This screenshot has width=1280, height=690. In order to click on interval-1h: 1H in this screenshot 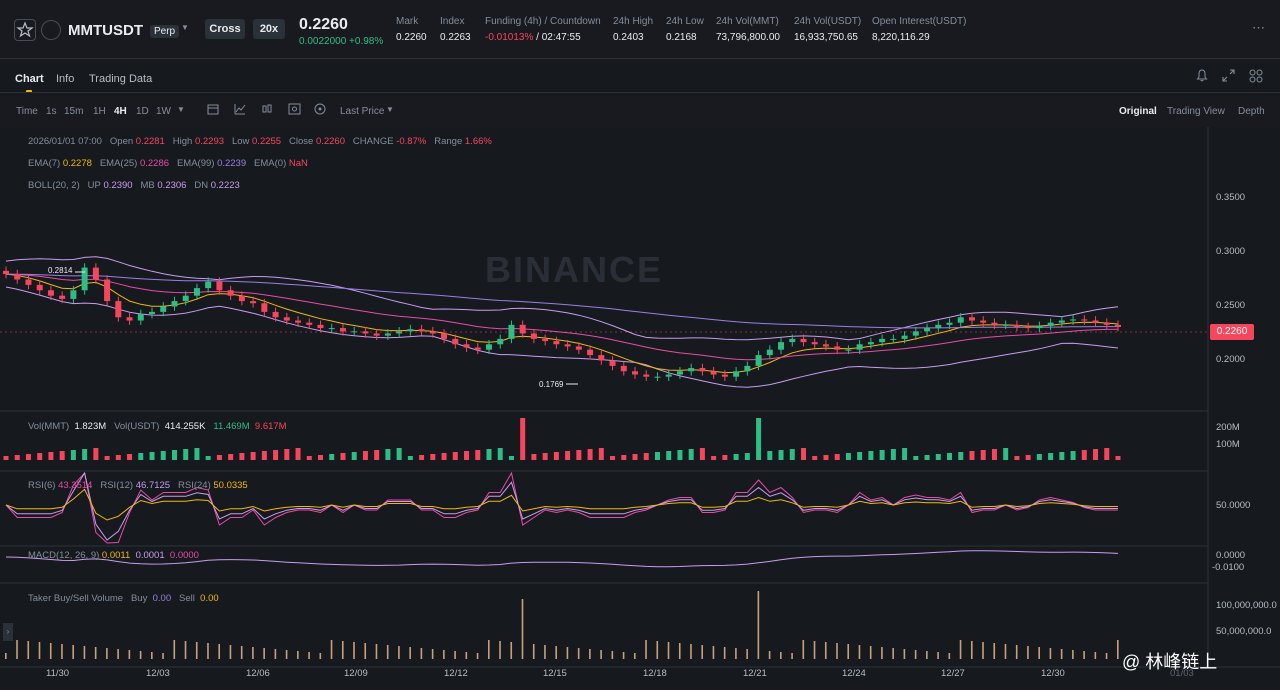, I will do `click(99, 111)`.